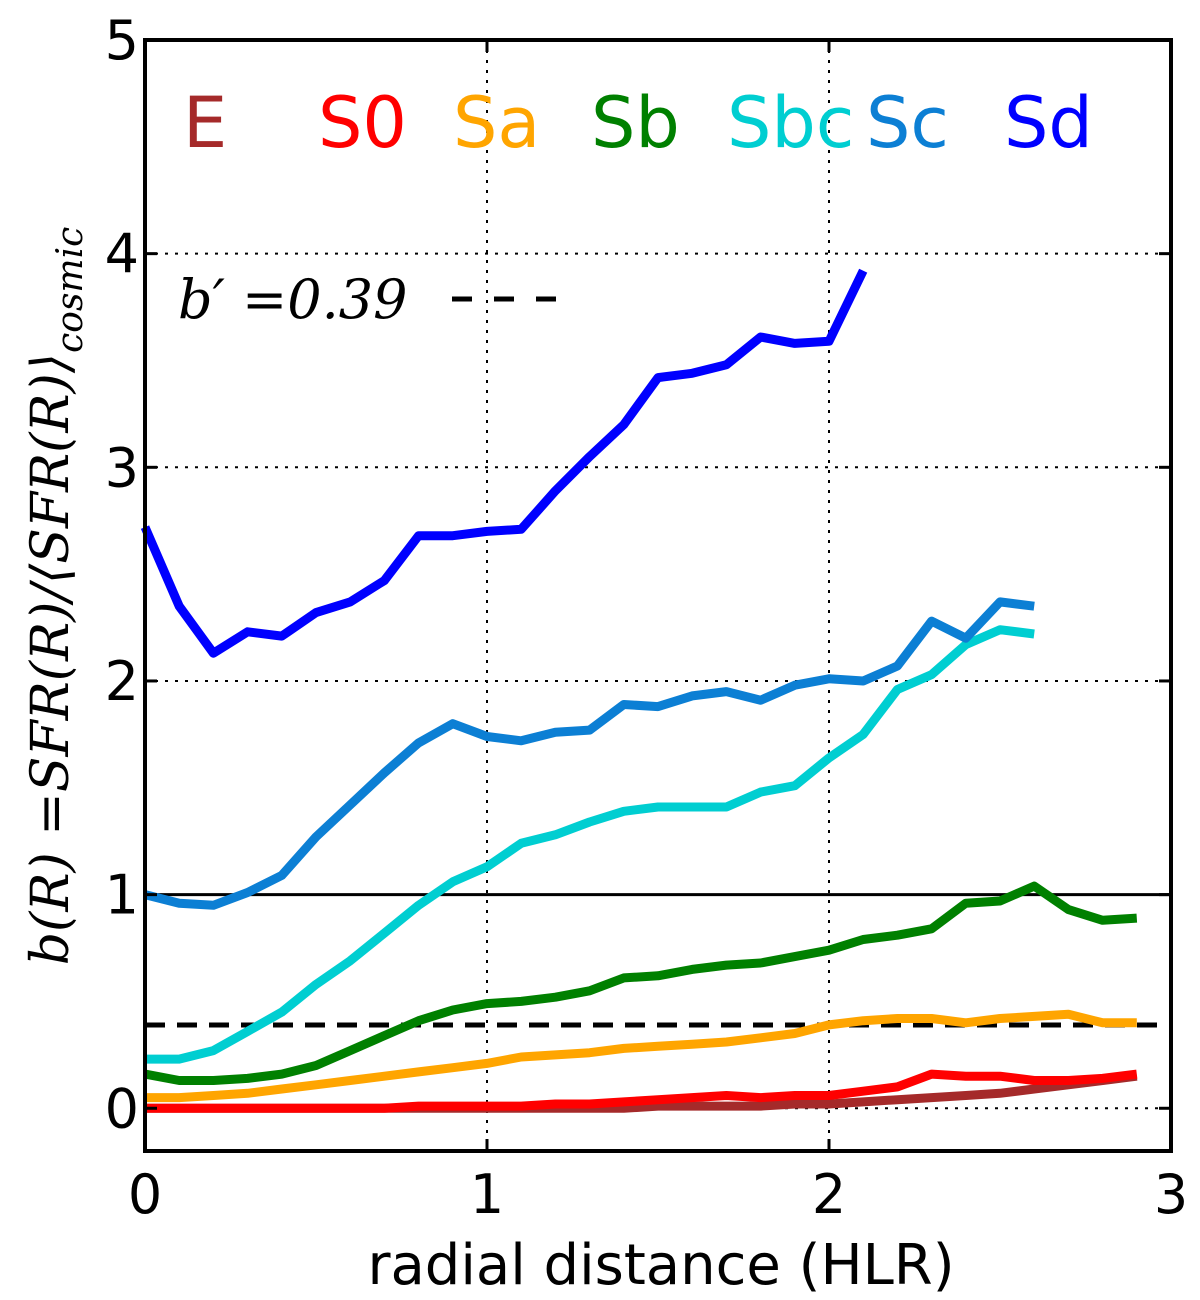 The height and width of the screenshot is (1300, 1200). I want to click on series-line-sa, so click(641, 1056).